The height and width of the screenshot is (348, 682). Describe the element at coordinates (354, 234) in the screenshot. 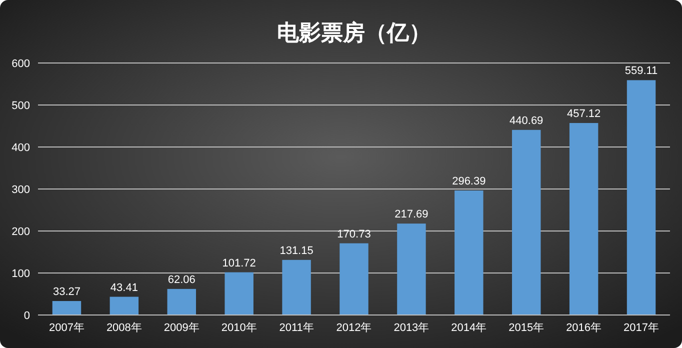

I see `data-label: 170.73` at that location.